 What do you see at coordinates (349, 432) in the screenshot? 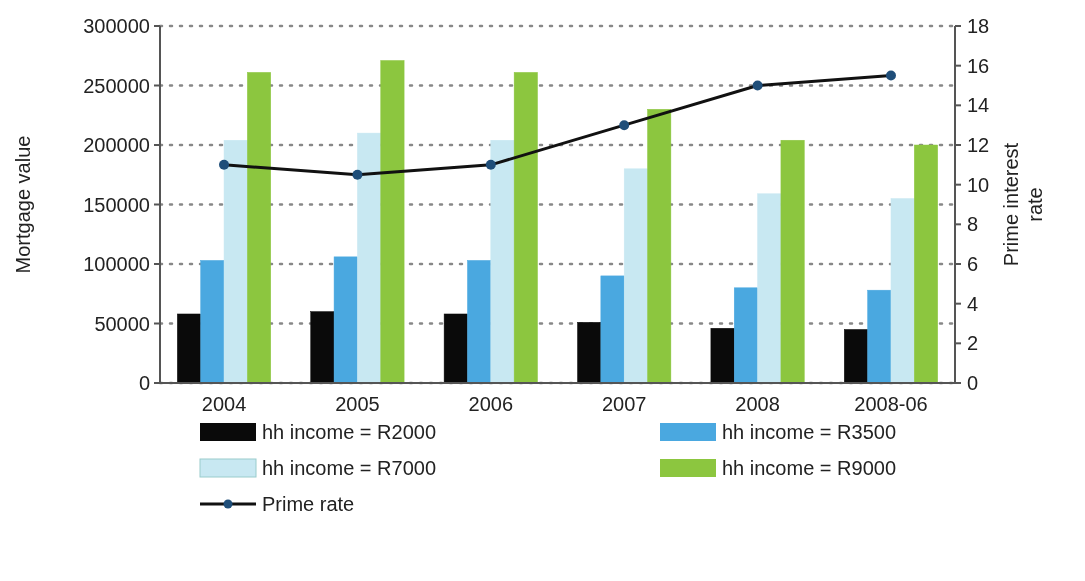
I see `legend-label: hh income = R2000` at bounding box center [349, 432].